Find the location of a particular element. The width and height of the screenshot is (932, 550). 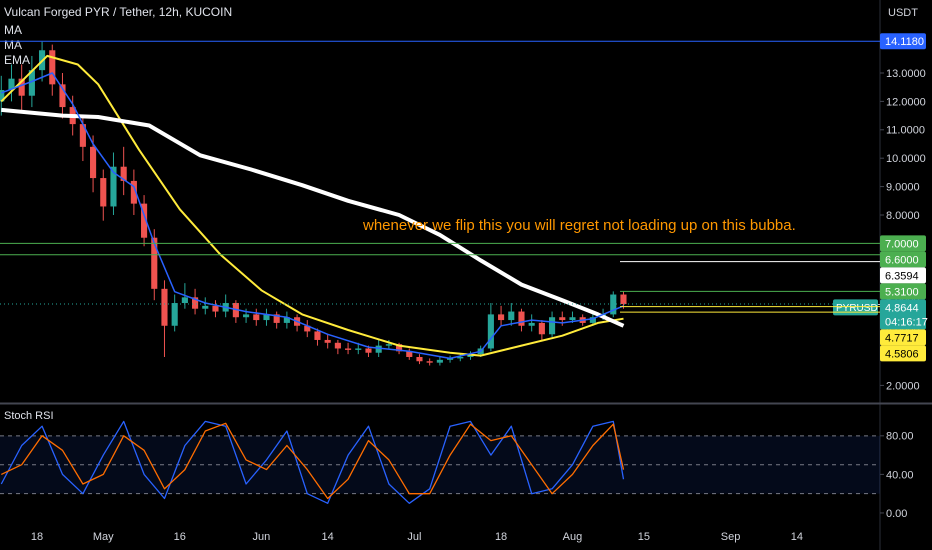

x-tick-label: 16 is located at coordinates (180, 537).